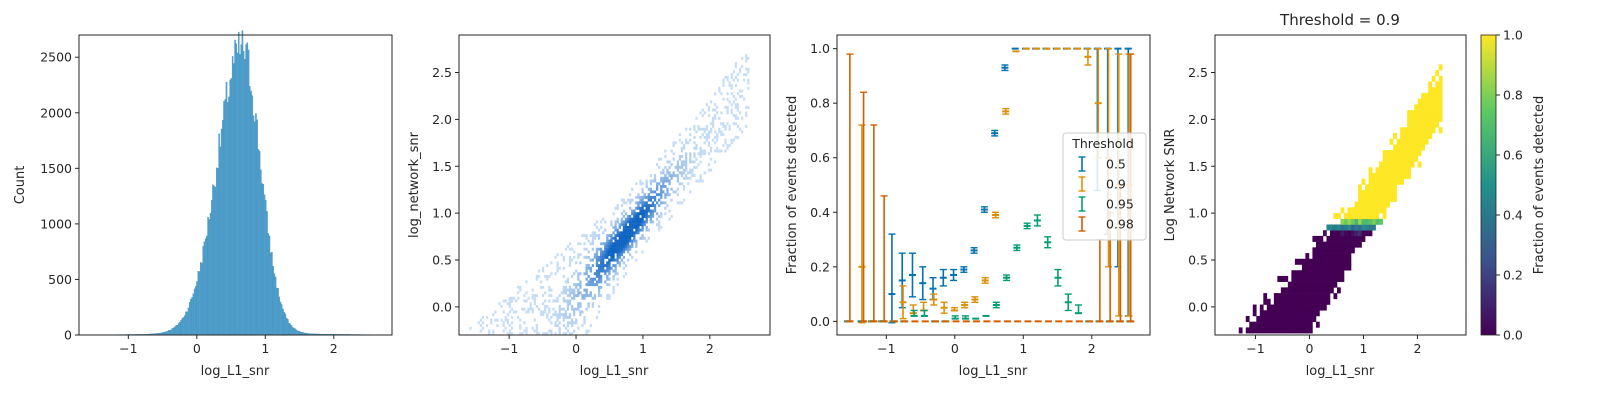 Image resolution: width=1600 pixels, height=400 pixels. I want to click on y-tick-label: 0.0, so click(820, 321).